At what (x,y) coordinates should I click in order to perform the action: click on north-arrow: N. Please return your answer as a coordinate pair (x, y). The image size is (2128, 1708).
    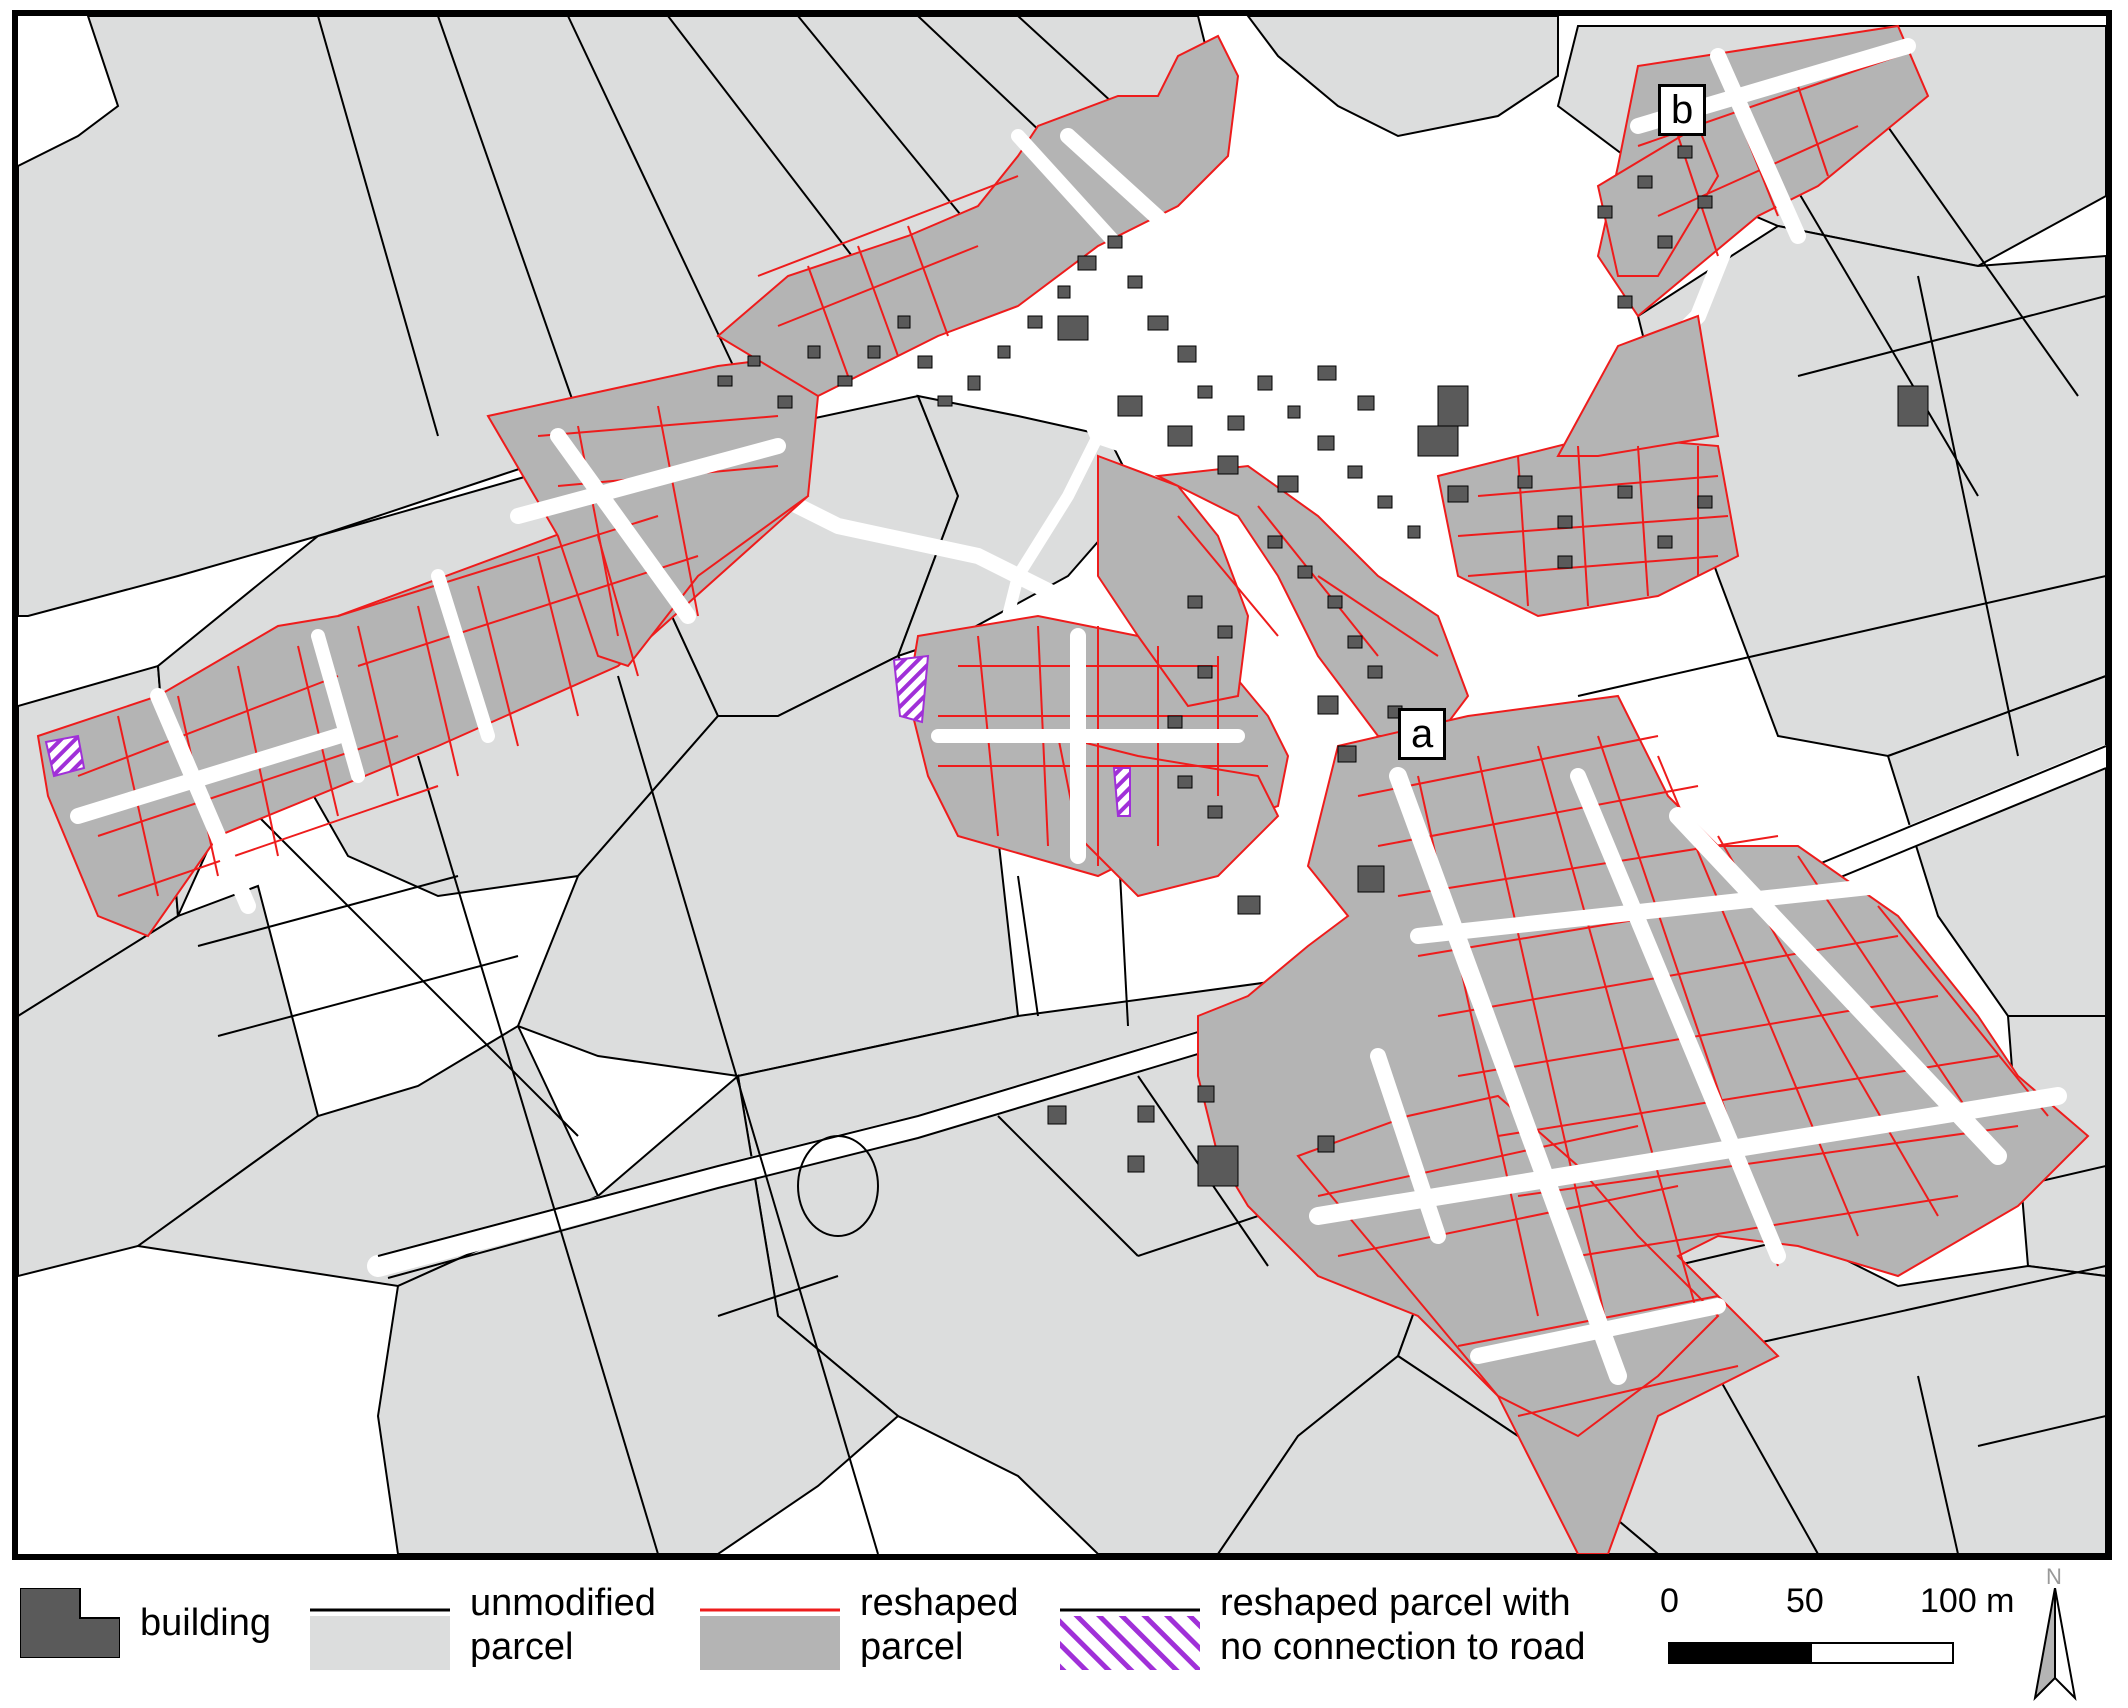
    Looking at the image, I should click on (2055, 1634).